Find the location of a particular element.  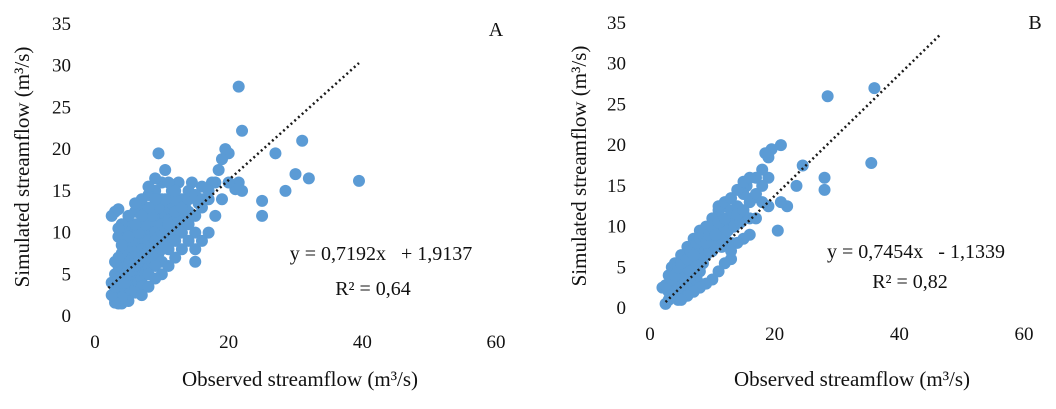

y-tick-label: 10 is located at coordinates (616, 227).